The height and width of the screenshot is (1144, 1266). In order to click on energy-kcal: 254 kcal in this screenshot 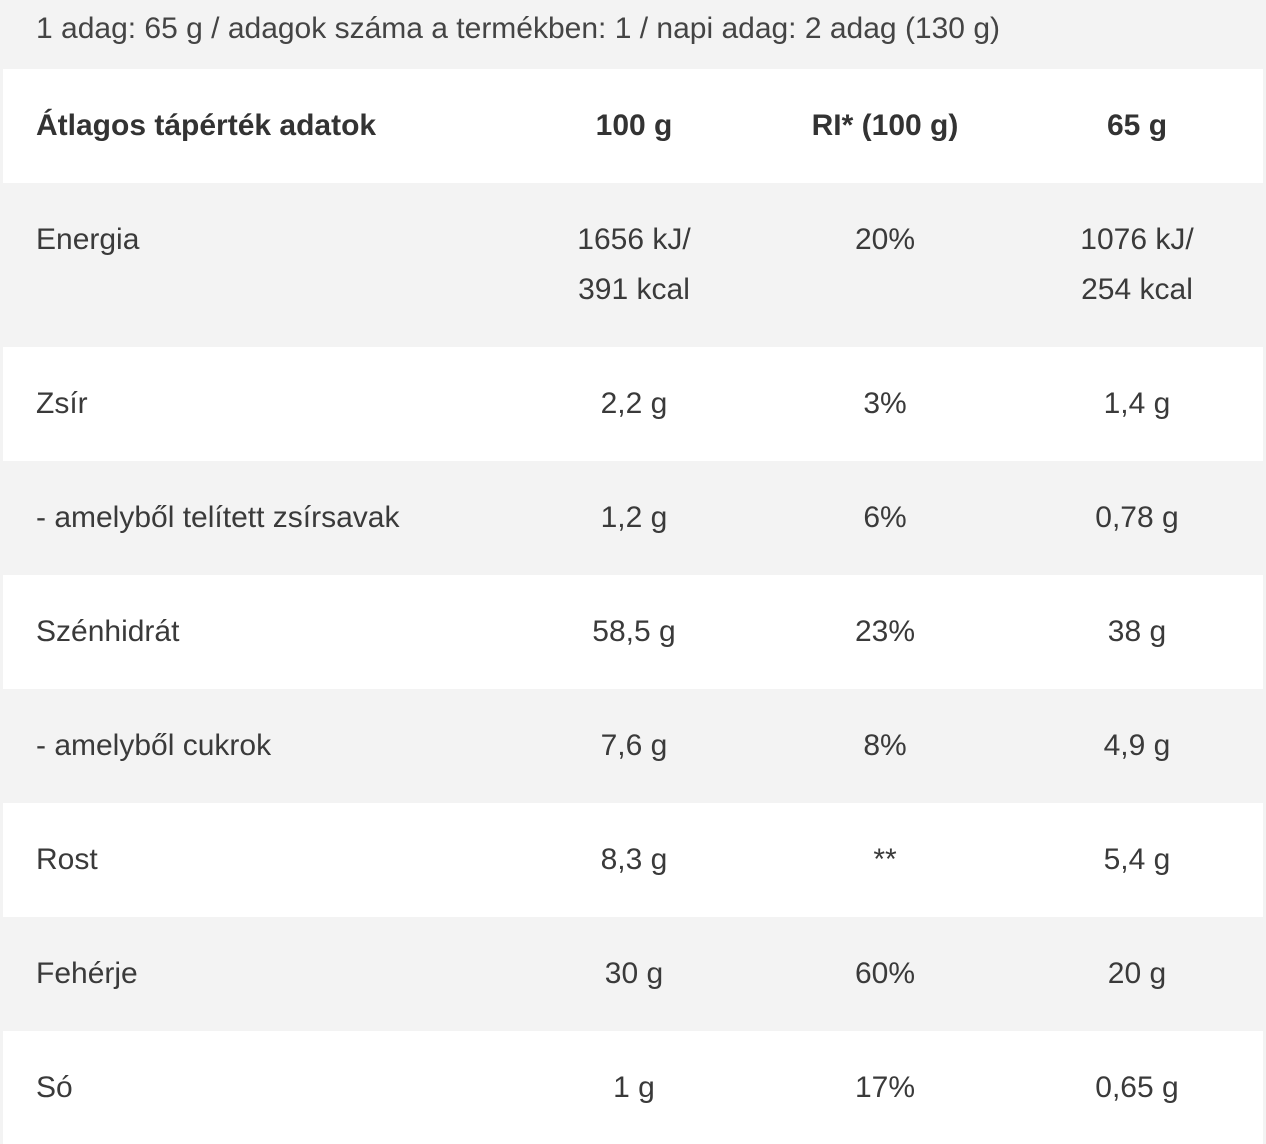, I will do `click(1137, 289)`.